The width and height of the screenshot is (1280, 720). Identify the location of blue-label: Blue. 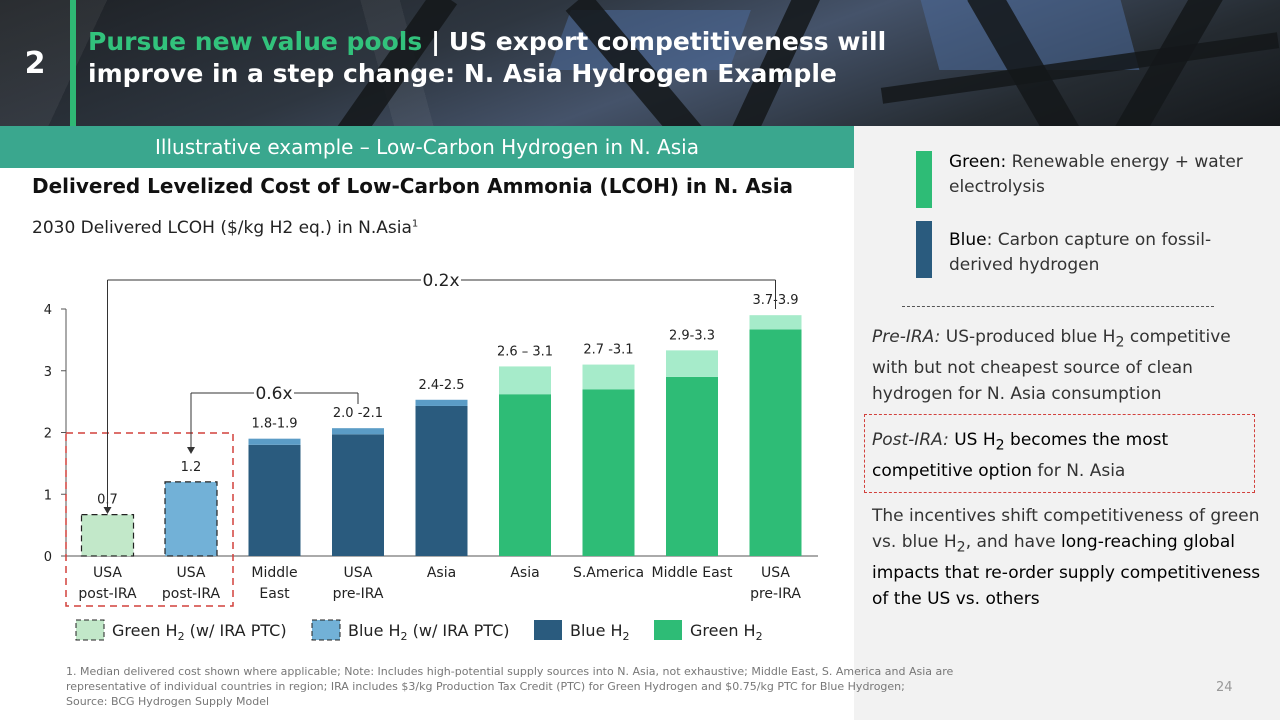
(968, 240).